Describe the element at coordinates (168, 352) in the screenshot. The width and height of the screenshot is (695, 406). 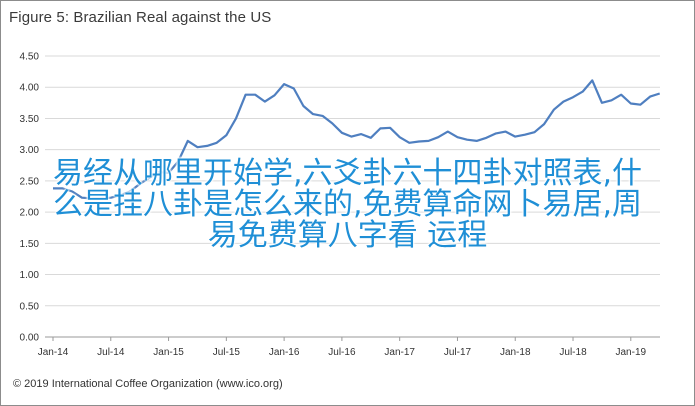
I see `x-tick-label: Jan-15` at that location.